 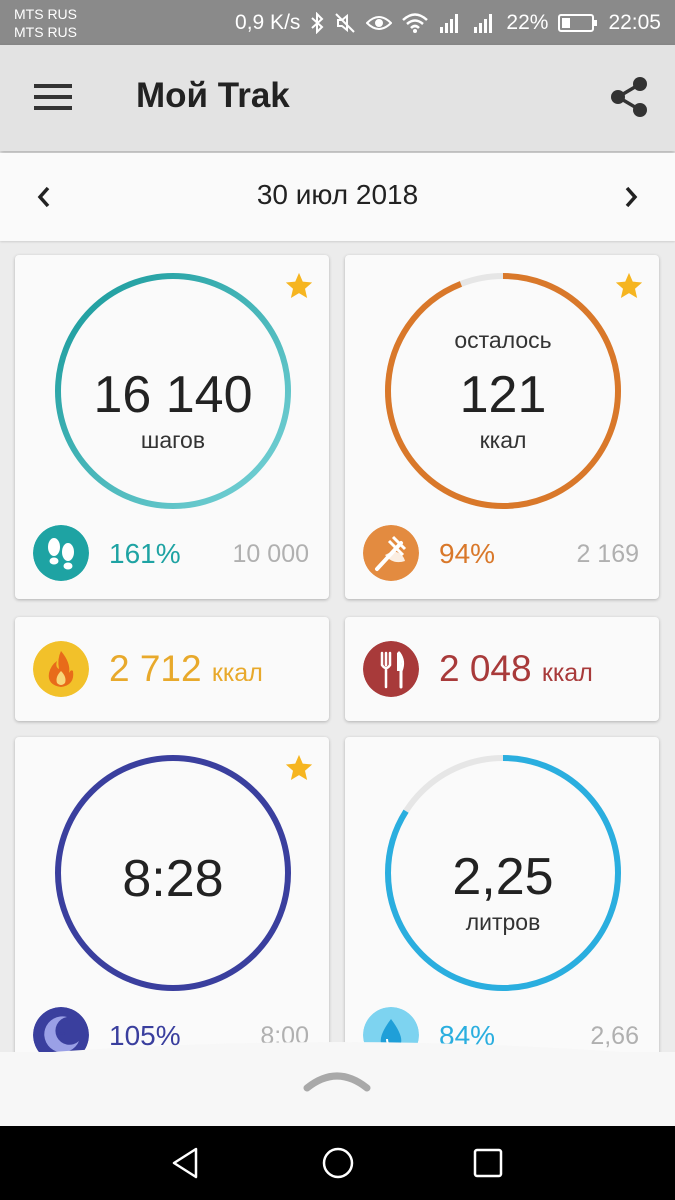 I want to click on battery-percent: 22%, so click(x=527, y=22).